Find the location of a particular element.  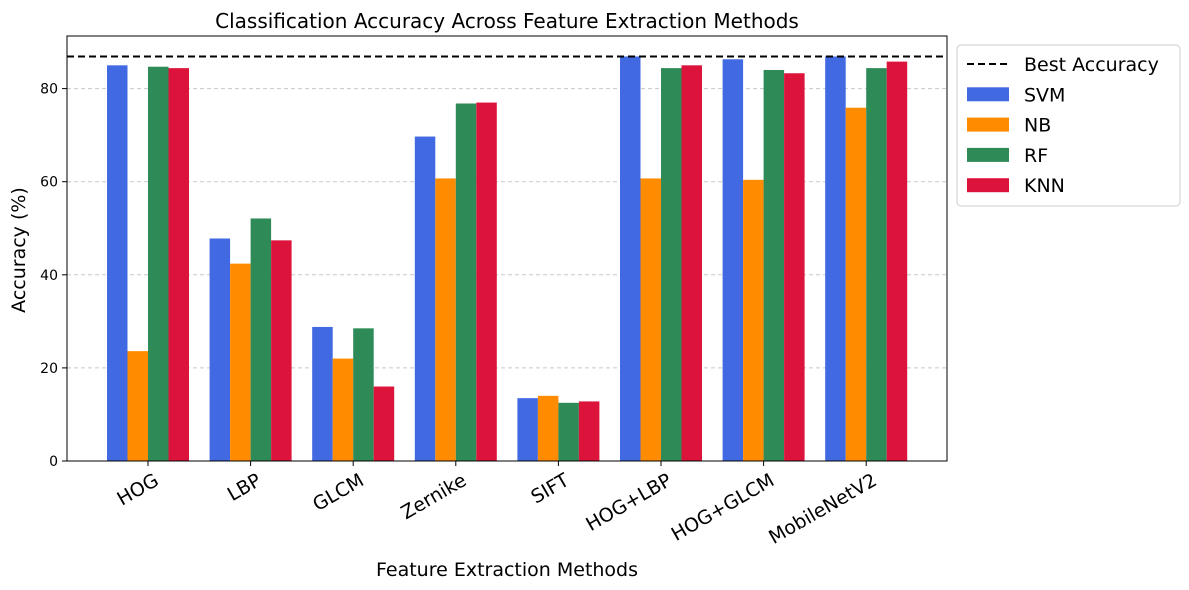

bar-knn-mobilenetv2 is located at coordinates (897, 261).